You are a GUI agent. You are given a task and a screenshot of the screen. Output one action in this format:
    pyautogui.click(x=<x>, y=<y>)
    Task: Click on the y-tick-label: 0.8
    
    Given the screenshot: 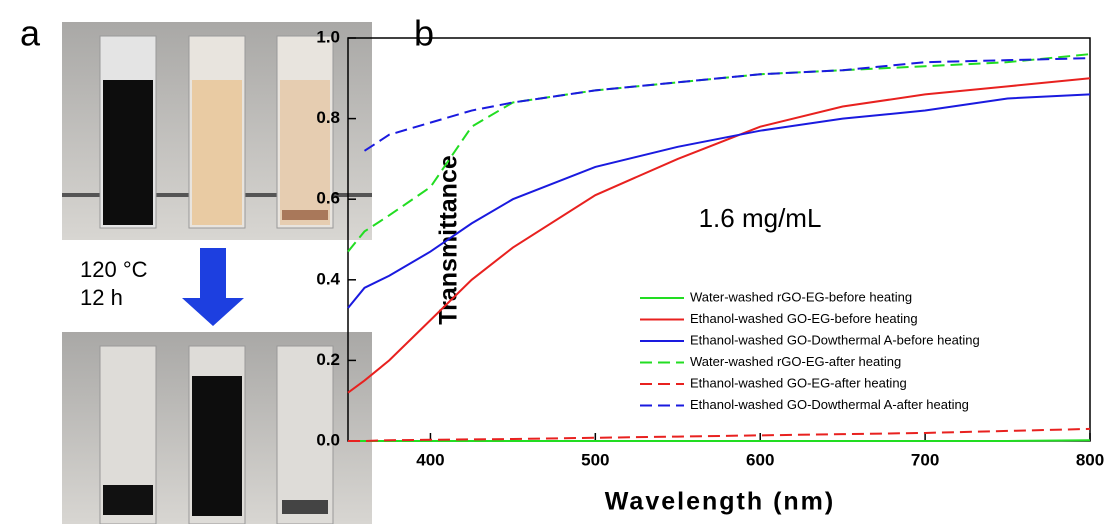 What is the action you would take?
    pyautogui.click(x=328, y=117)
    